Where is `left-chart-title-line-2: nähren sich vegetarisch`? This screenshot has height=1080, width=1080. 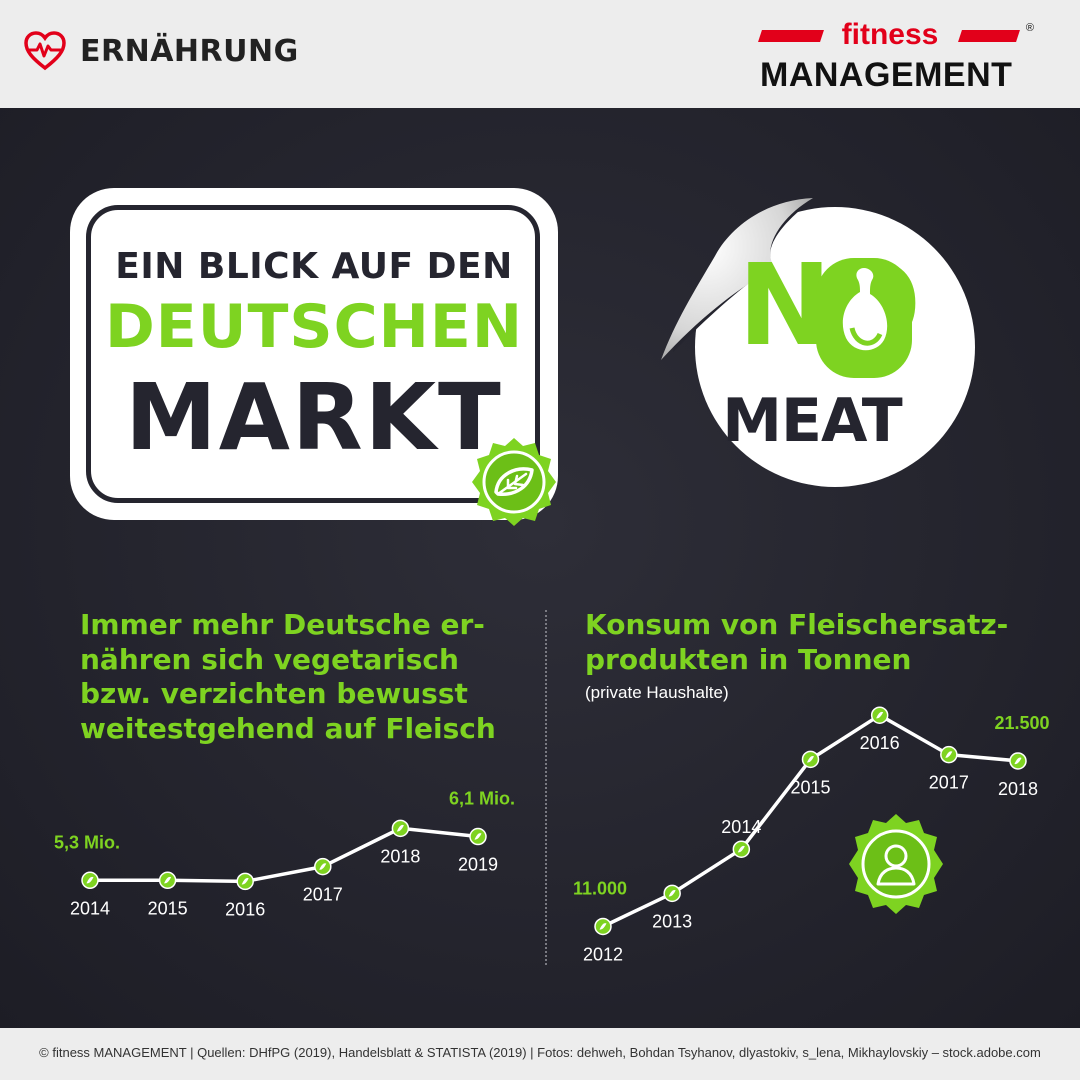 left-chart-title-line-2: nähren sich vegetarisch is located at coordinates (269, 659).